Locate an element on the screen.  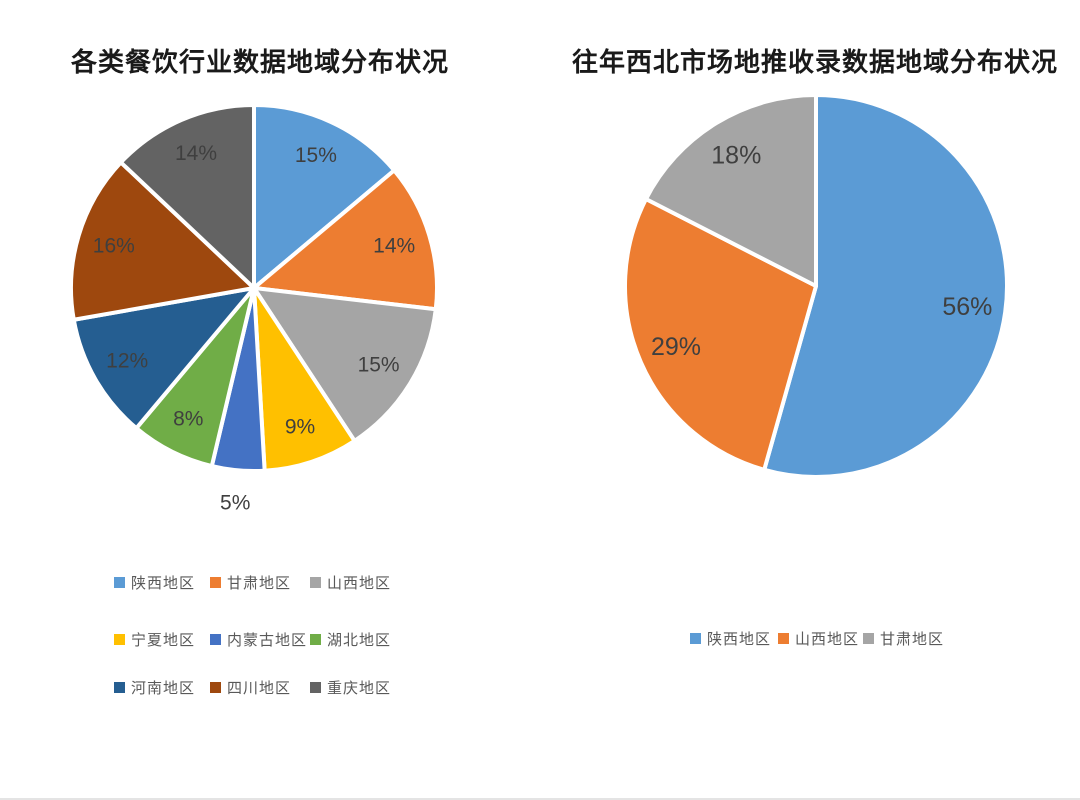
legend-item-宁夏地区: 宁夏地区 is located at coordinates (154, 639).